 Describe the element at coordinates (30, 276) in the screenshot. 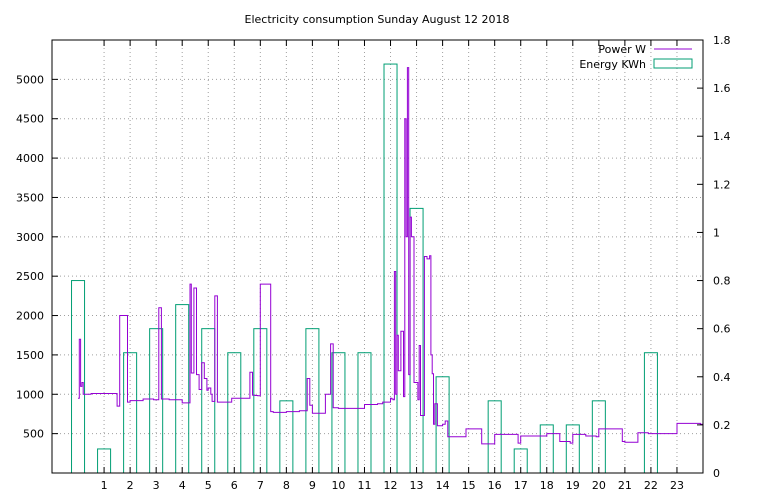

I see `y-tick-label: 2500` at that location.